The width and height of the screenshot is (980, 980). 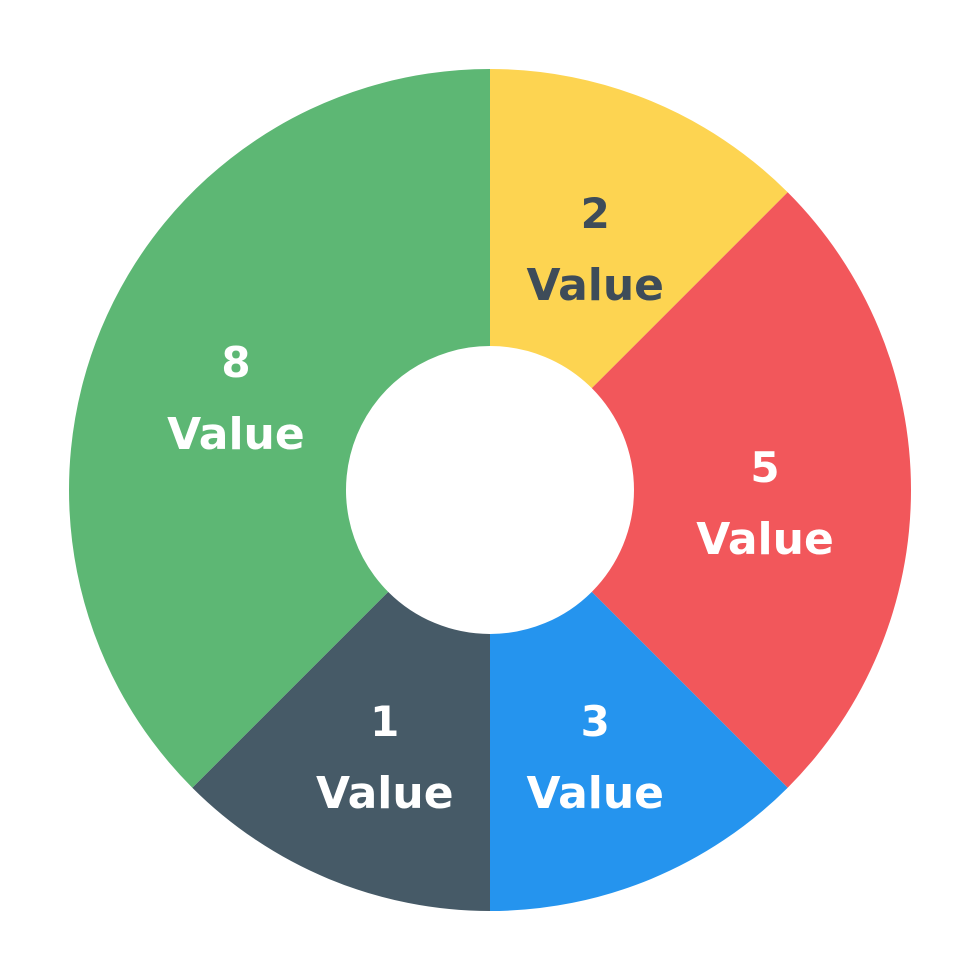 What do you see at coordinates (384, 721) in the screenshot?
I see `slice-number-label: 1` at bounding box center [384, 721].